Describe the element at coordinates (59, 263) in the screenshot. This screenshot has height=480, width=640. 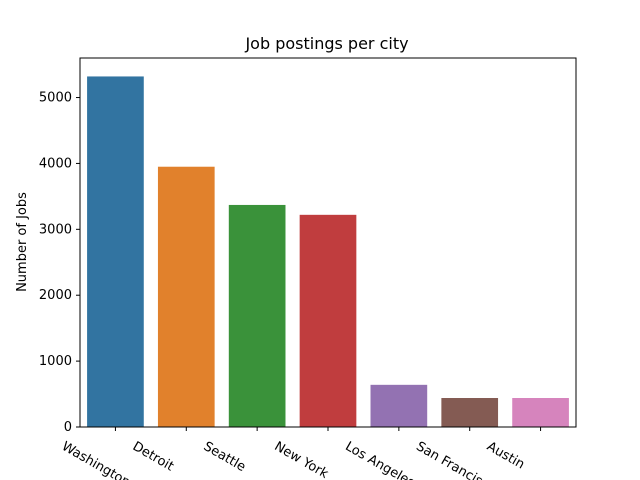
I see `y-axis: 0 1000 2000 3000 4000 5000` at that location.